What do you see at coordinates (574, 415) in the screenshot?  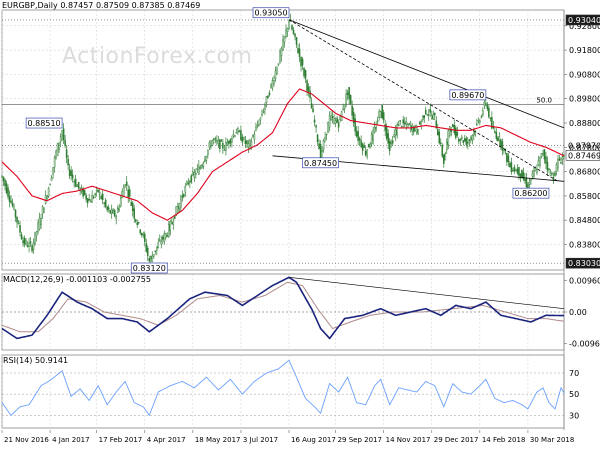 I see `rsi-y-tick-label: 30` at bounding box center [574, 415].